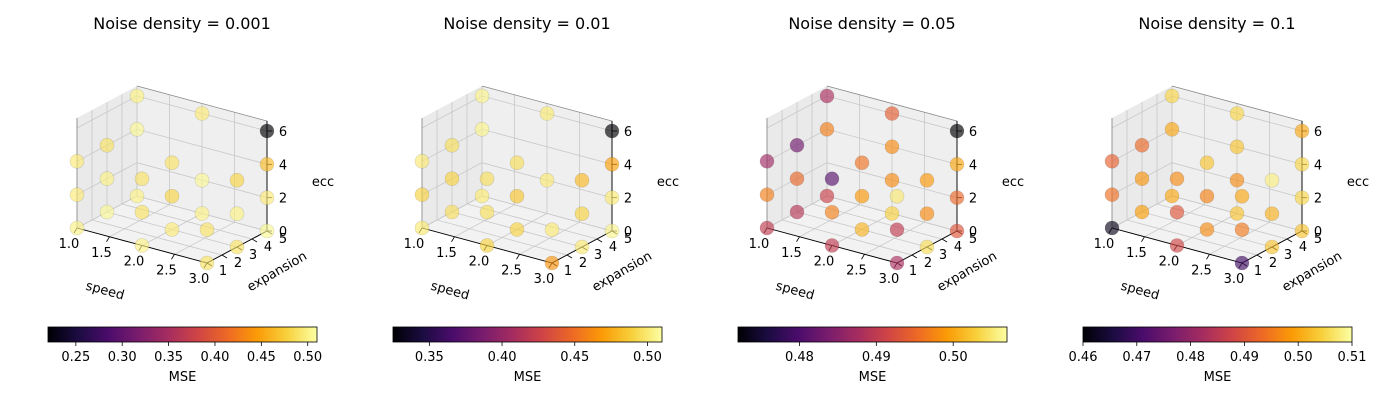 Image resolution: width=1400 pixels, height=404 pixels. I want to click on panel-title: Noise density = 0.05, so click(871, 23).